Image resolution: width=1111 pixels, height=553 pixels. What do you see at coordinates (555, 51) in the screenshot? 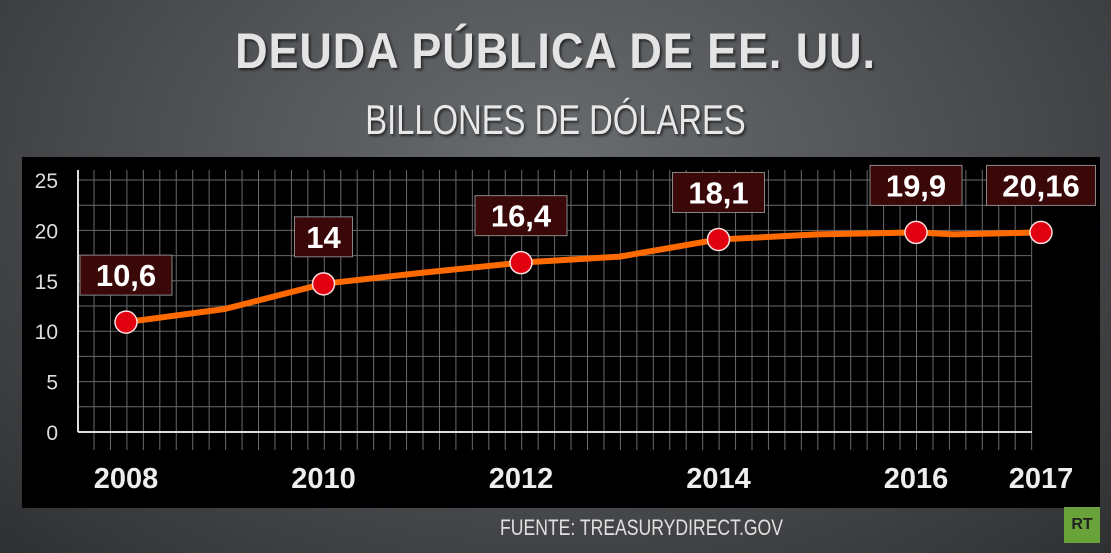
I see `chart-title: DEUDA PÚBLICA DE EE. UU.` at bounding box center [555, 51].